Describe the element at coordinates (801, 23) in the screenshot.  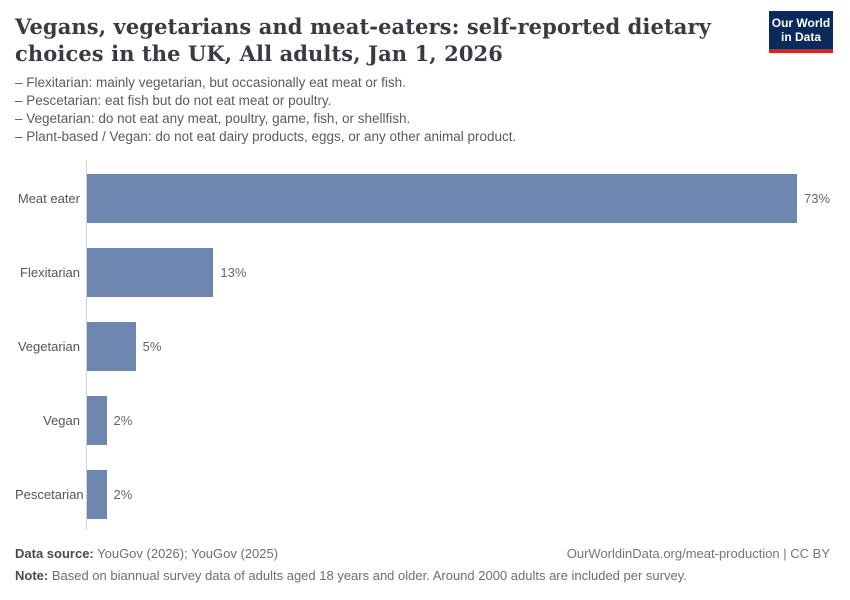
I see `owid-logo-line1: Our World` at that location.